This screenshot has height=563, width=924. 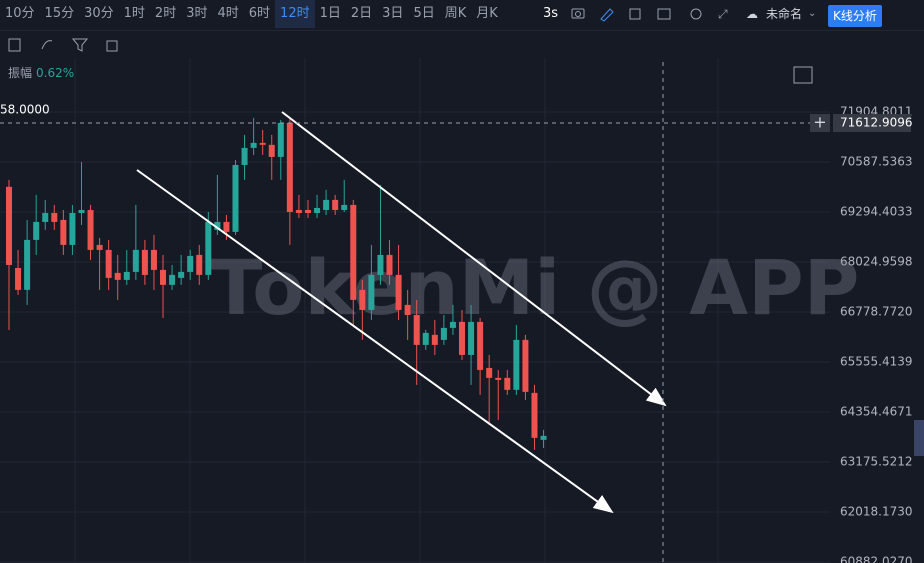 I want to click on crosshair-plus-box, so click(x=820, y=122).